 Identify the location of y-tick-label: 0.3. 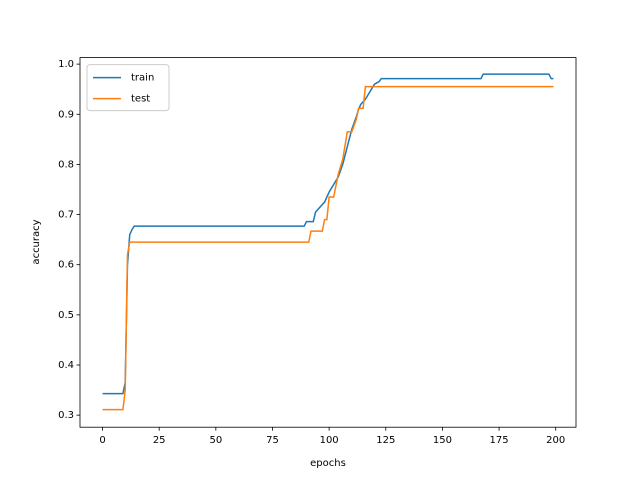
(66, 415).